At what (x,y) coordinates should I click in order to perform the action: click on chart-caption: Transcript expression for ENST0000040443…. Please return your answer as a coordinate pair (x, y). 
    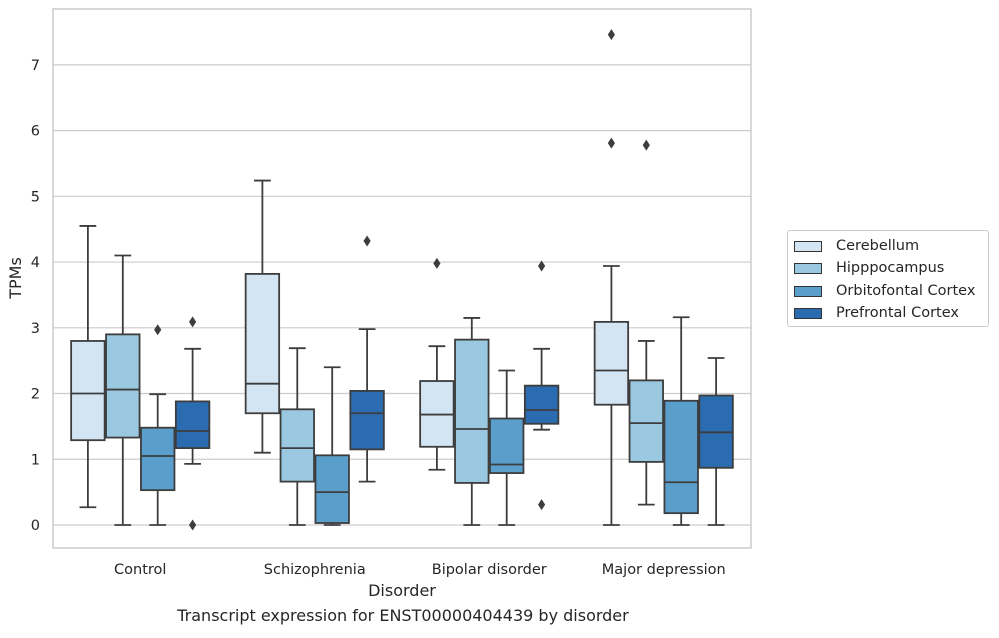
    Looking at the image, I should click on (403, 615).